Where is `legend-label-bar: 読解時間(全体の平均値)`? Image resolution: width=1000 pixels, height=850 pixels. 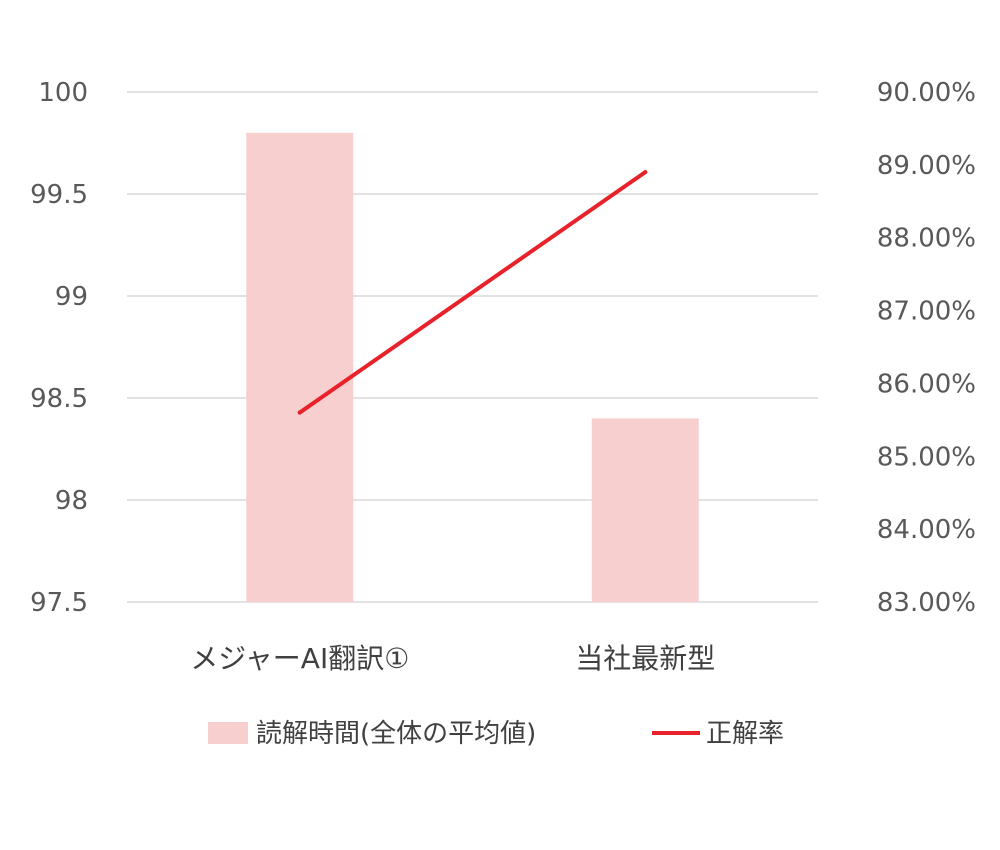 legend-label-bar: 読解時間(全体の平均値) is located at coordinates (396, 734).